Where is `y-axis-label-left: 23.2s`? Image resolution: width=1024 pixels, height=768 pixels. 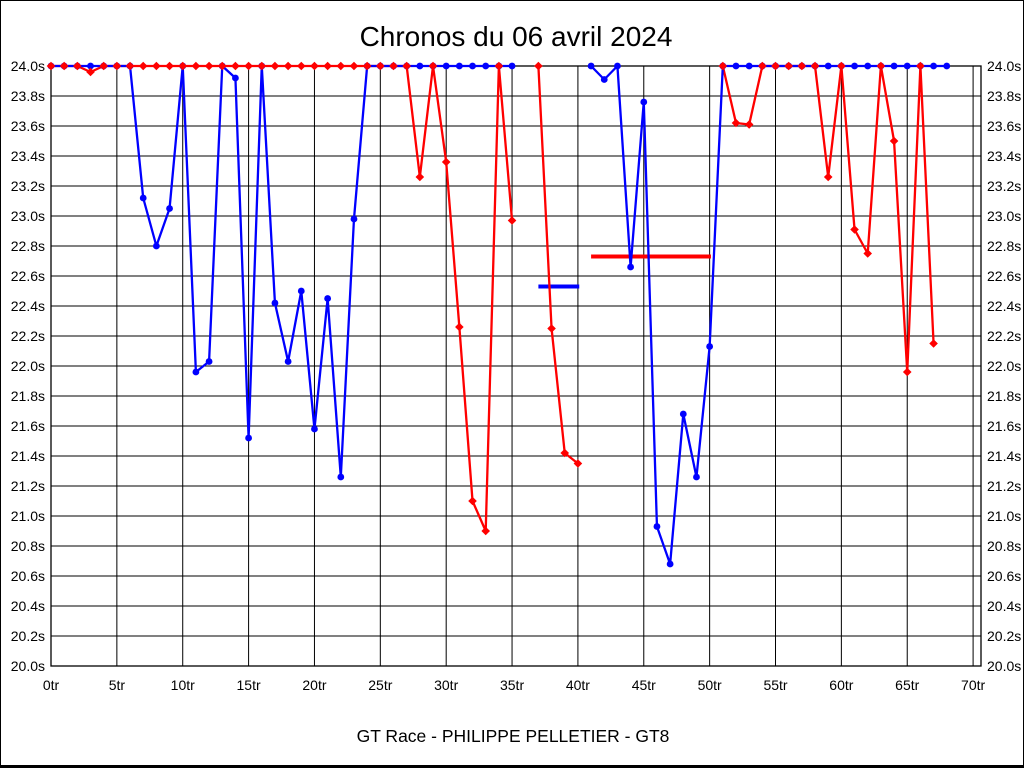 y-axis-label-left: 23.2s is located at coordinates (28, 186).